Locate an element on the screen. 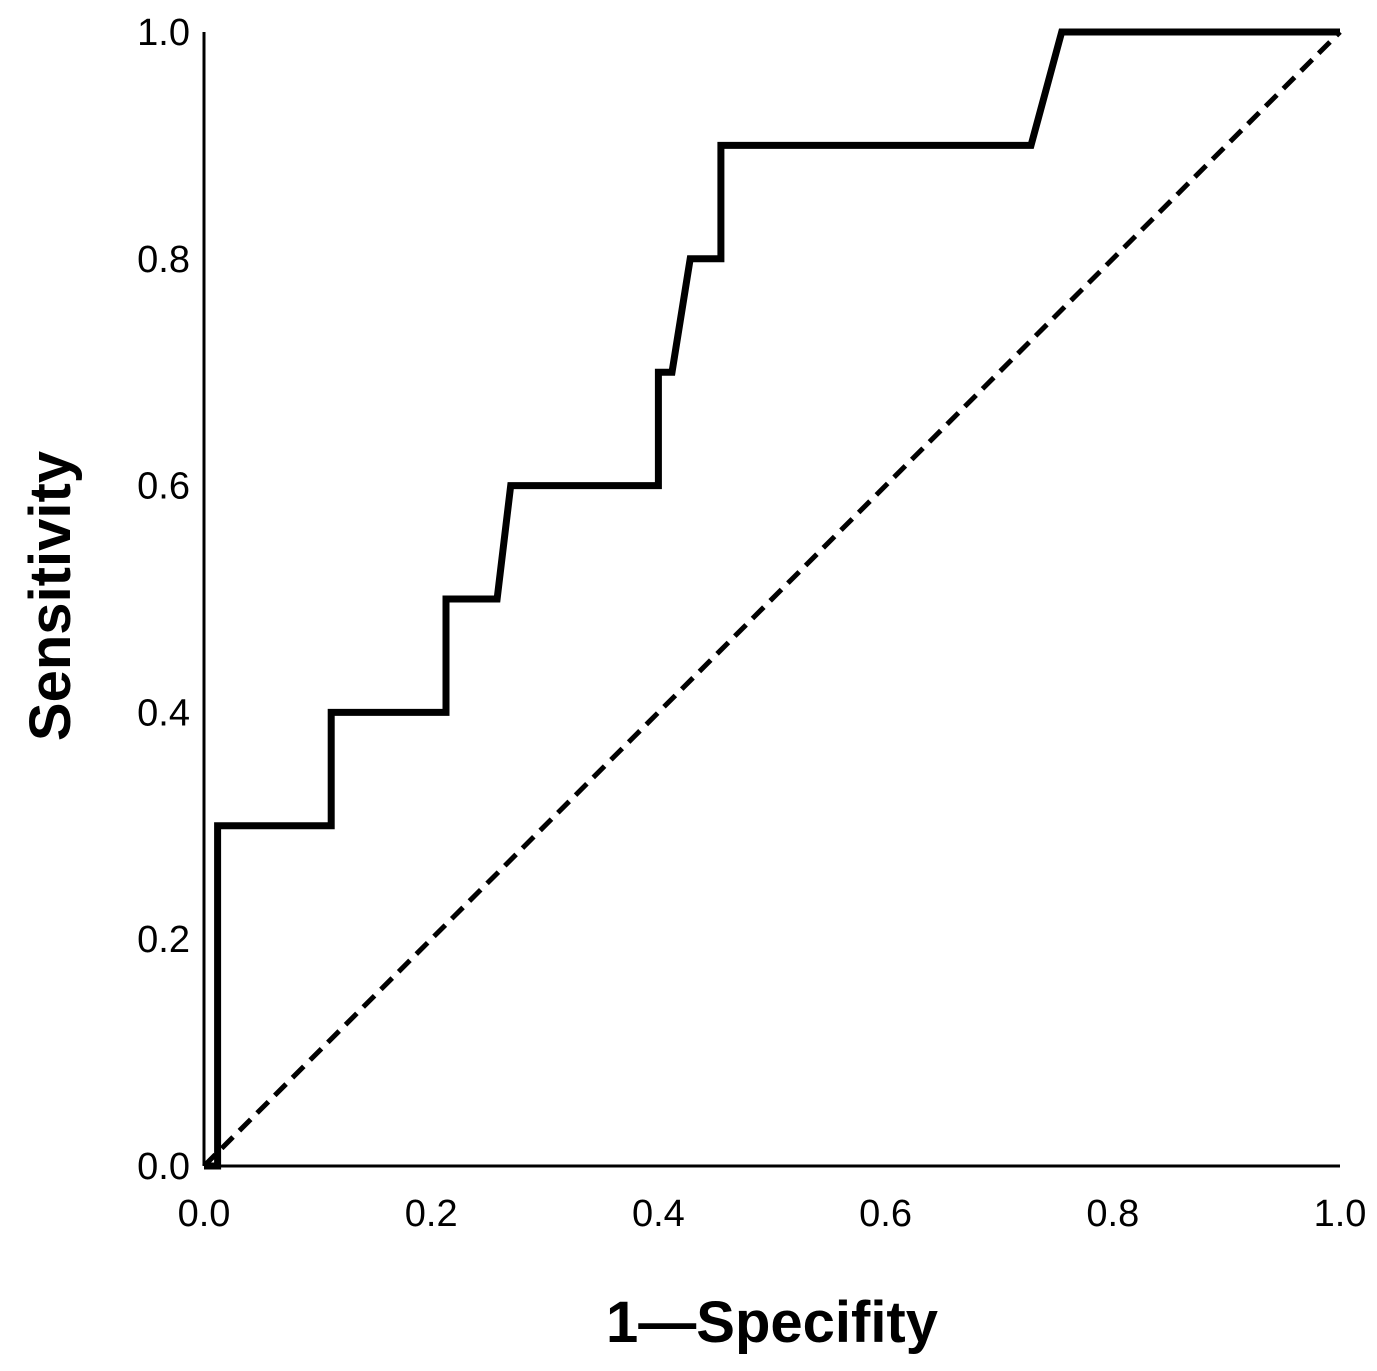  y-axis-title: Sensitivity is located at coordinates (50, 596).